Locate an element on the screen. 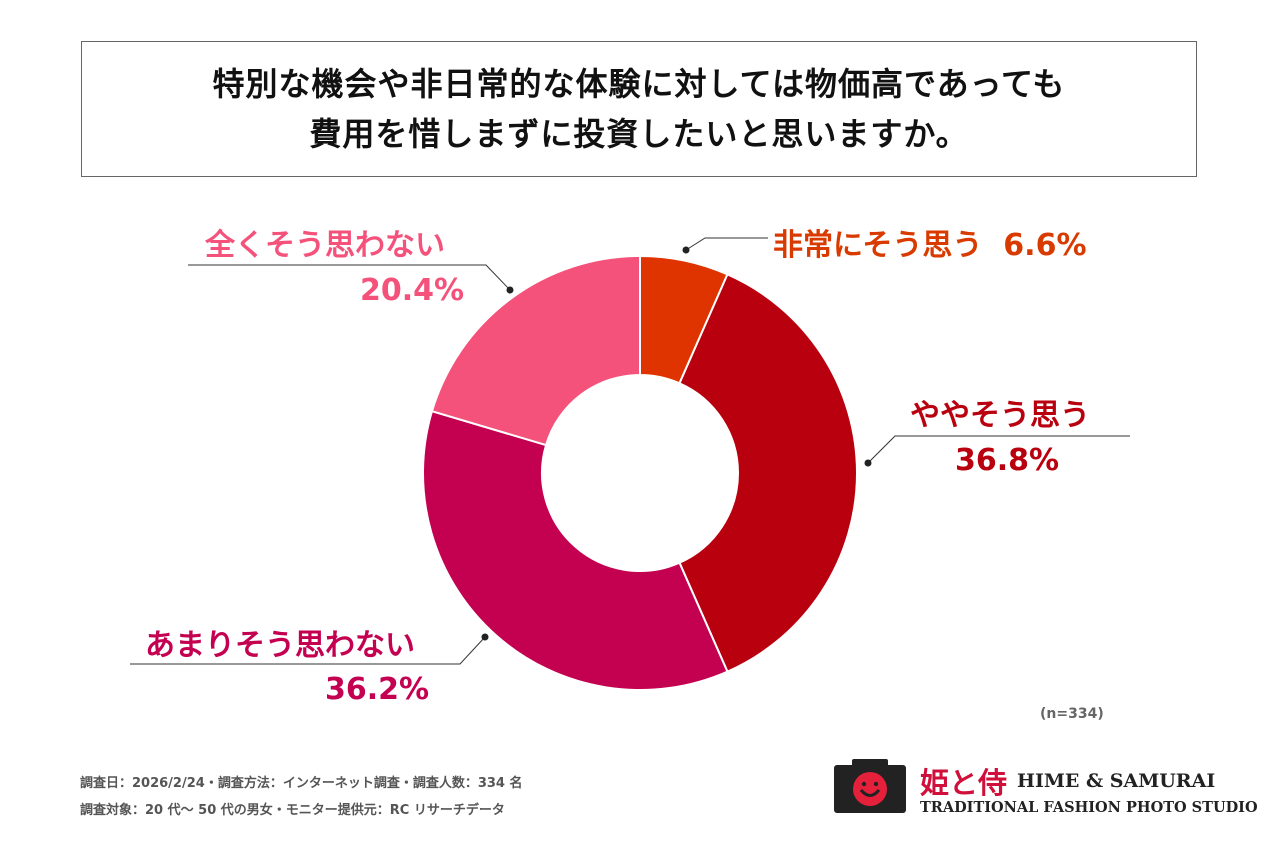  label-somewhat-value: 36.8% is located at coordinates (1007, 460).